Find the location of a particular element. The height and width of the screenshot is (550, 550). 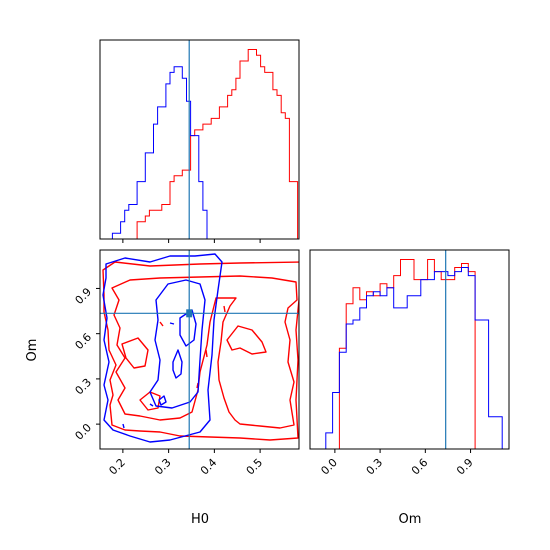

joint-truth-lines is located at coordinates (199, 349).